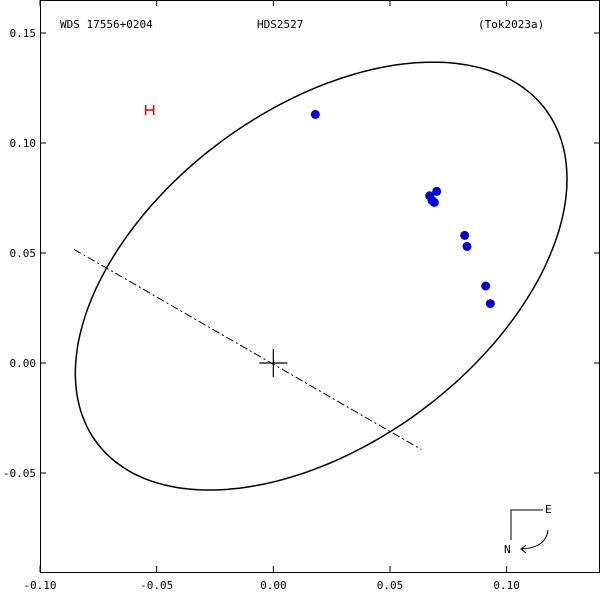 This screenshot has width=600, height=600. What do you see at coordinates (273, 585) in the screenshot?
I see `x-tick-label: 0.00` at bounding box center [273, 585].